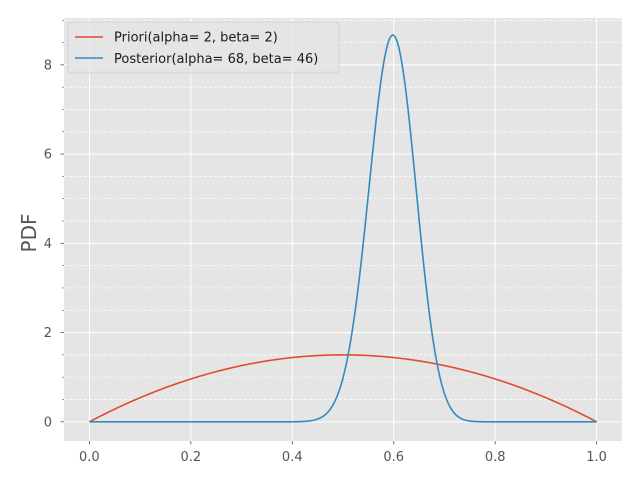 The height and width of the screenshot is (480, 640). I want to click on y-axis: 0 2 4 6 8, so click(54, 224).